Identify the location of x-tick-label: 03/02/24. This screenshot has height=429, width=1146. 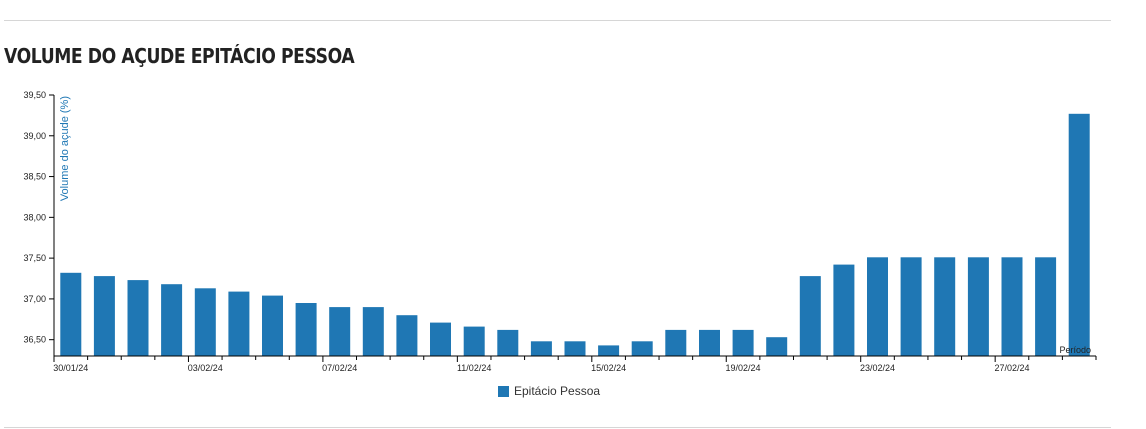
(205, 368).